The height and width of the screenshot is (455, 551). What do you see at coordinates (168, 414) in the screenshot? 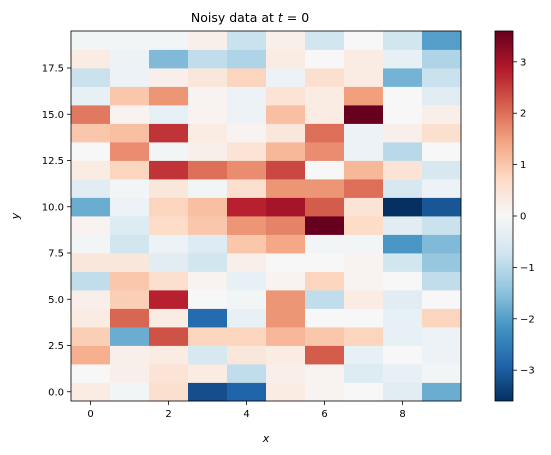
I see `x-axis-tick-label: 2` at bounding box center [168, 414].